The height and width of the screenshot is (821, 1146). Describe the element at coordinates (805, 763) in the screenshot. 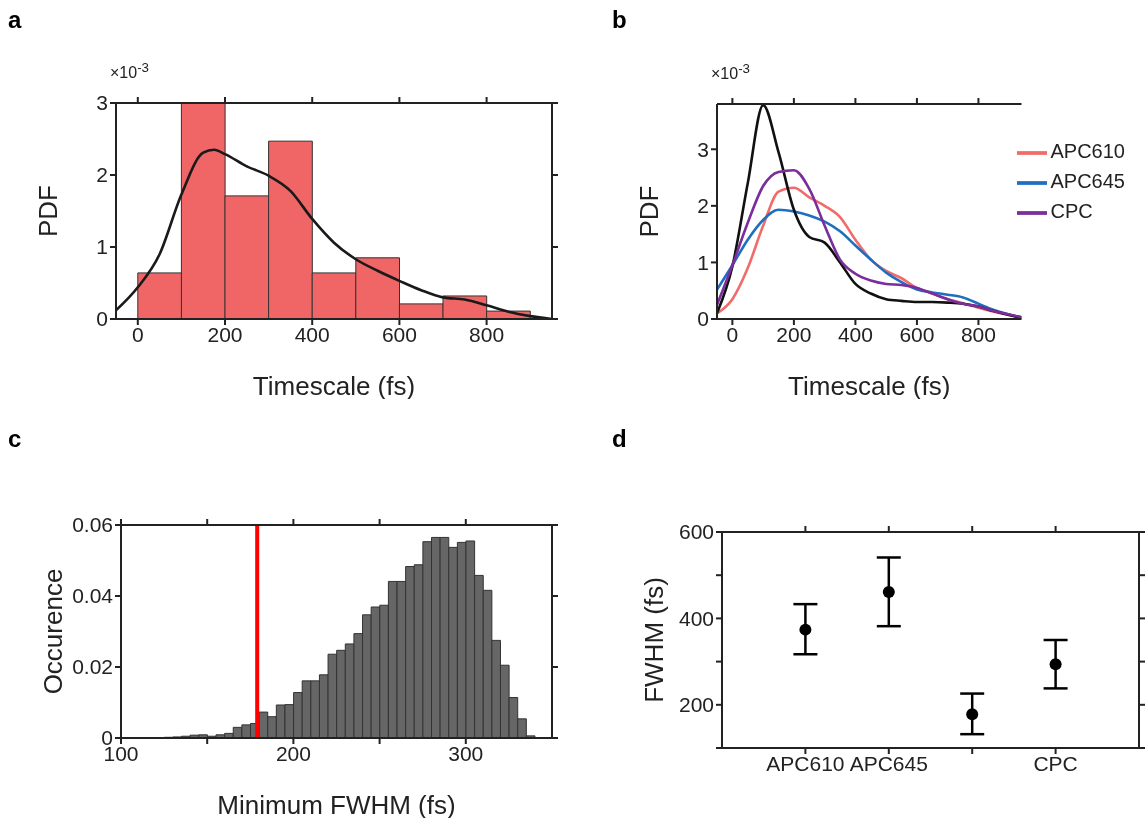

I see `x-tick-label: APC610` at that location.